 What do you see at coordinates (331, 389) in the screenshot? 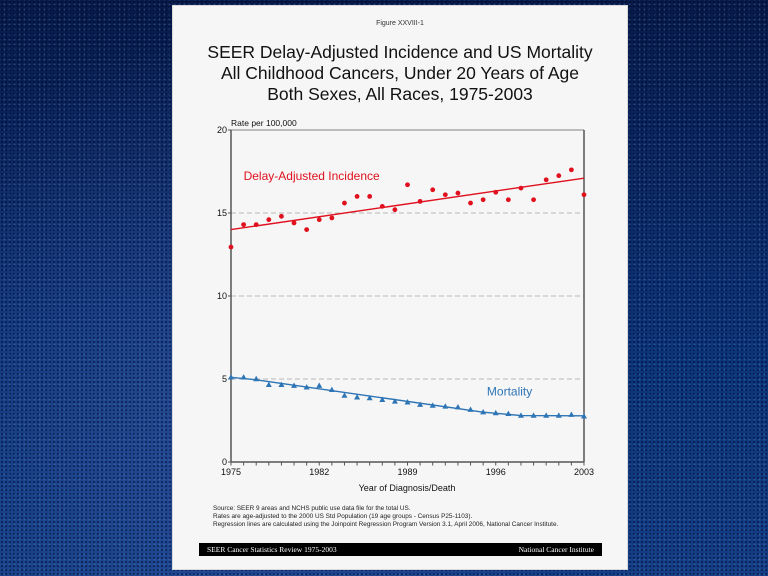
I see `data-point-mortality-1983` at bounding box center [331, 389].